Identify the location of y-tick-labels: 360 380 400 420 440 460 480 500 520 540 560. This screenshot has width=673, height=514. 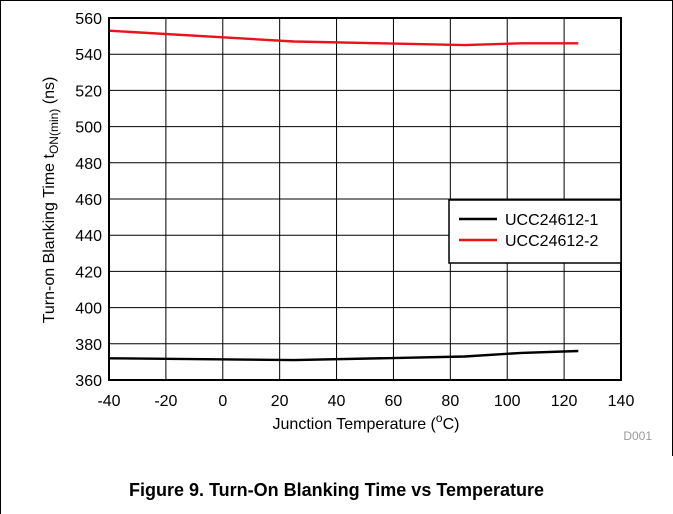
(88, 200).